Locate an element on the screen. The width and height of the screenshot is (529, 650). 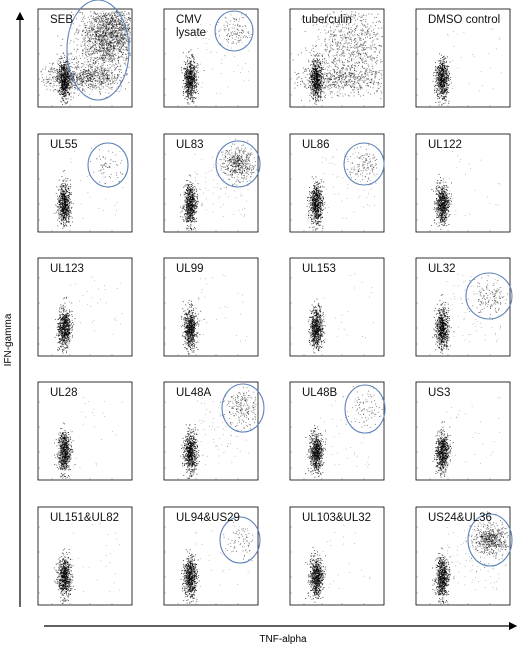
panel-seb: SEB is located at coordinates (85, 54).